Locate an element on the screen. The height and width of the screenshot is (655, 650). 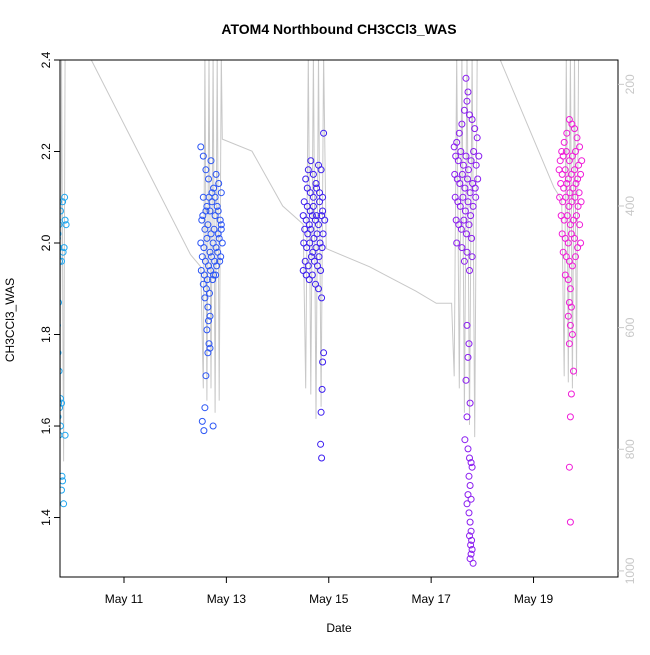
y2-tick-label: 600 is located at coordinates (630, 327).